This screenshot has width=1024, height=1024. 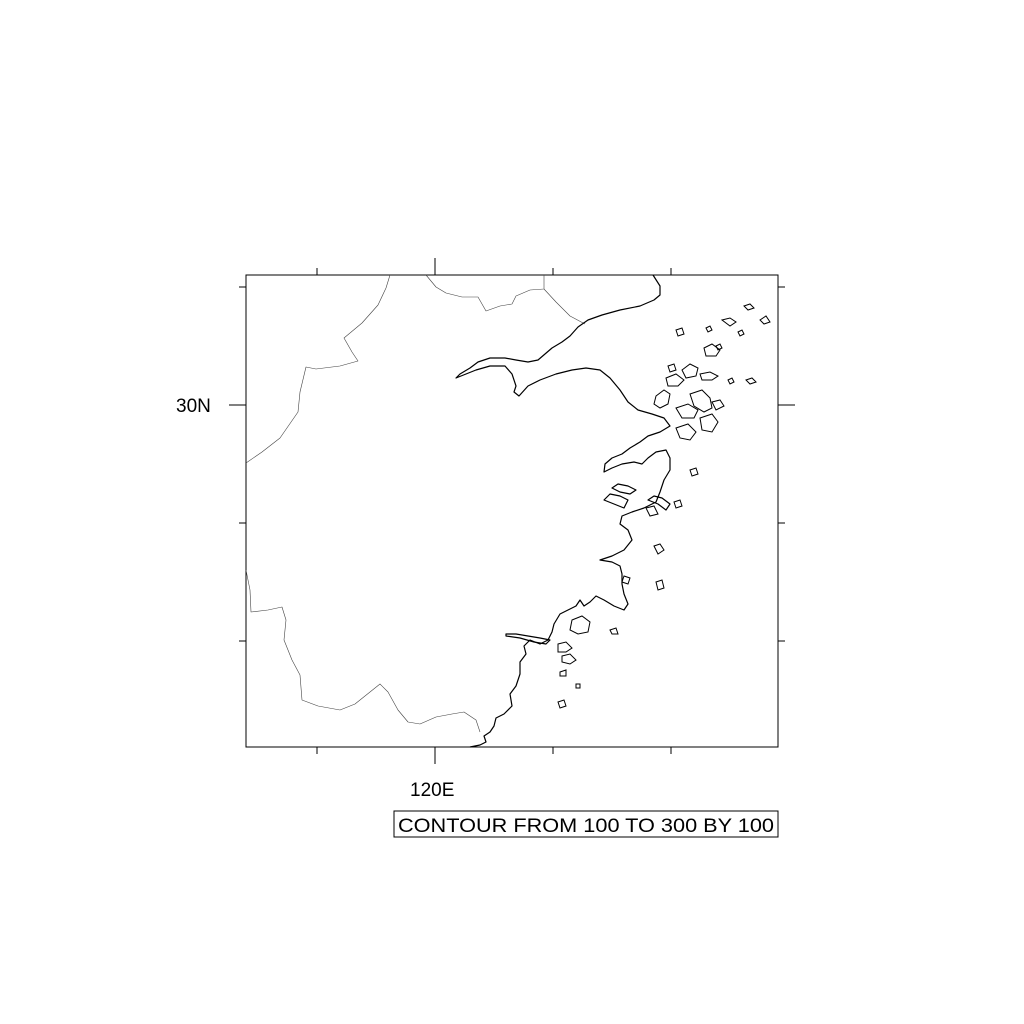 I want to click on top-ticks, so click(x=494, y=266).